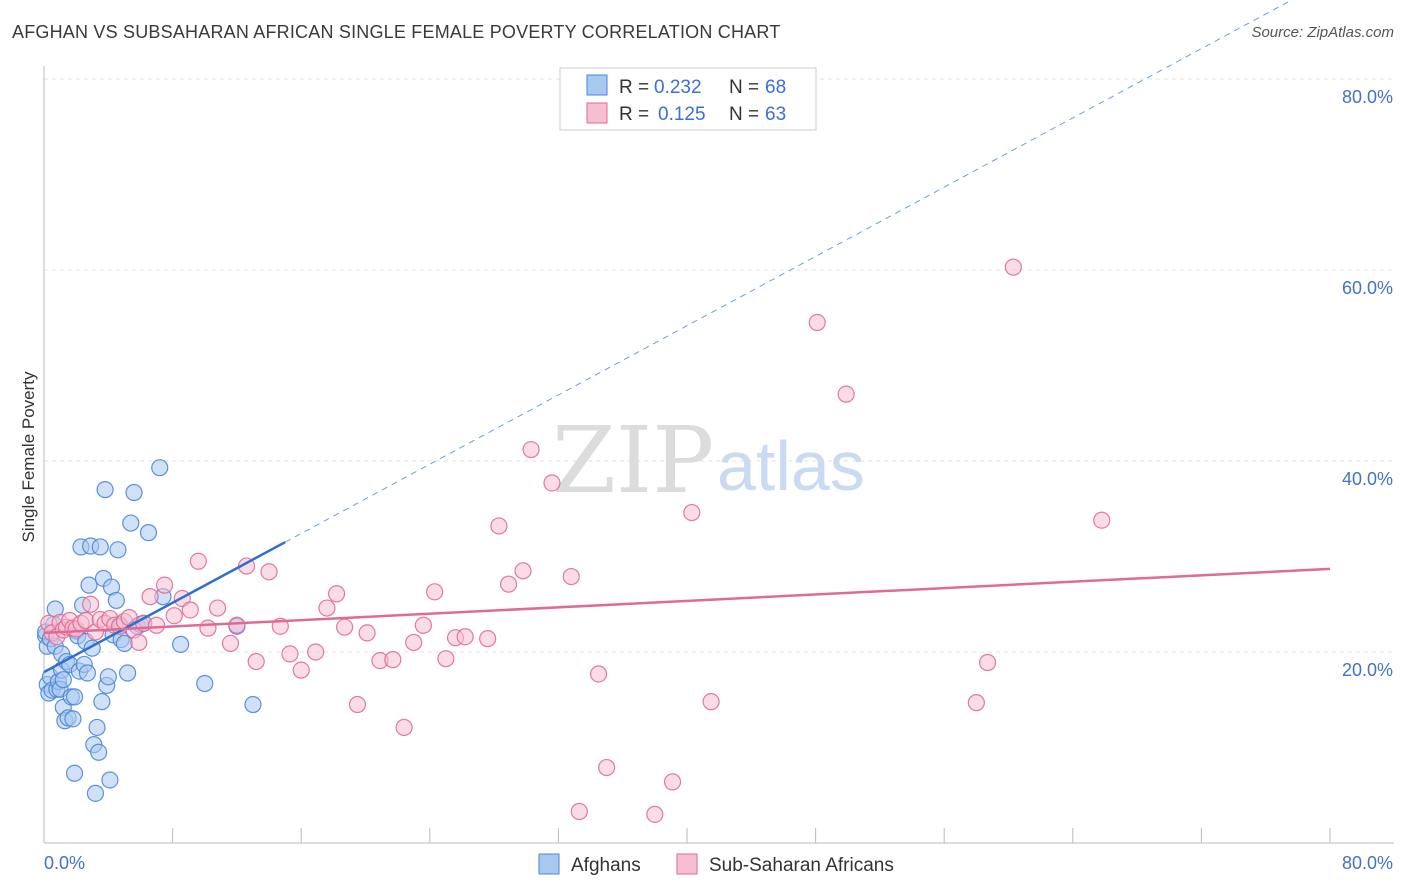 Image resolution: width=1406 pixels, height=892 pixels. What do you see at coordinates (606, 865) in the screenshot?
I see `bottom-legend-label-afghans: Afghans` at bounding box center [606, 865].